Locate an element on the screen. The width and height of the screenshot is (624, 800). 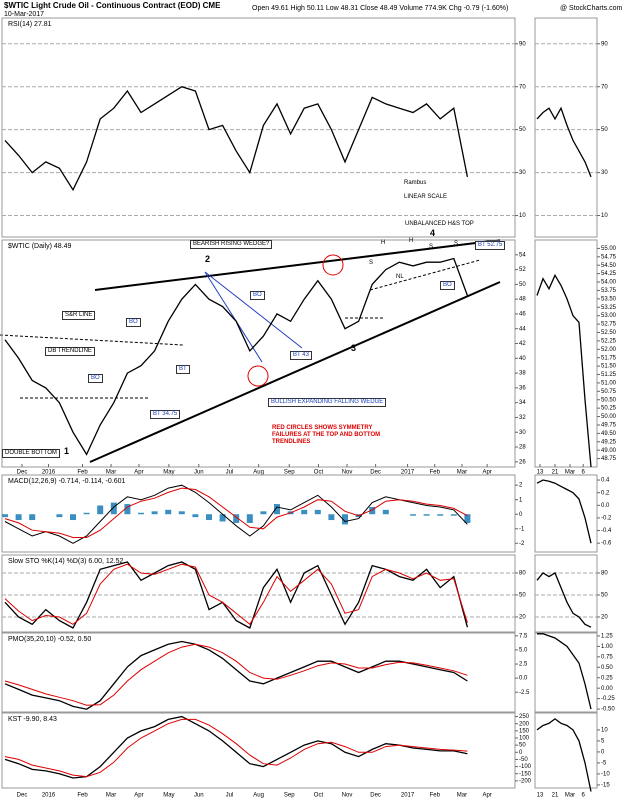
annotation: BT 52.75 is located at coordinates (490, 245).